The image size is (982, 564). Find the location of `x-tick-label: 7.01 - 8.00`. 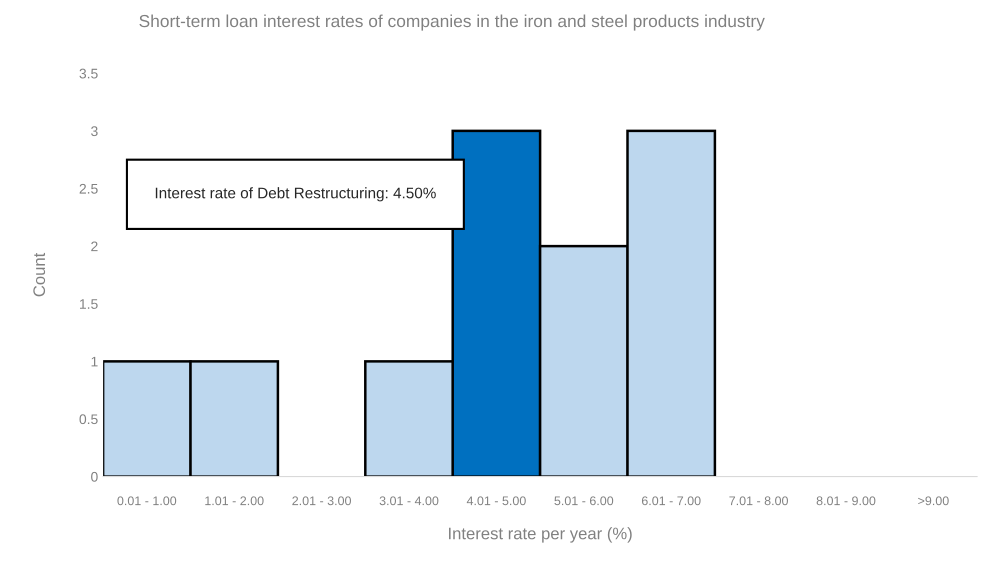

x-tick-label: 7.01 - 8.00 is located at coordinates (758, 501).